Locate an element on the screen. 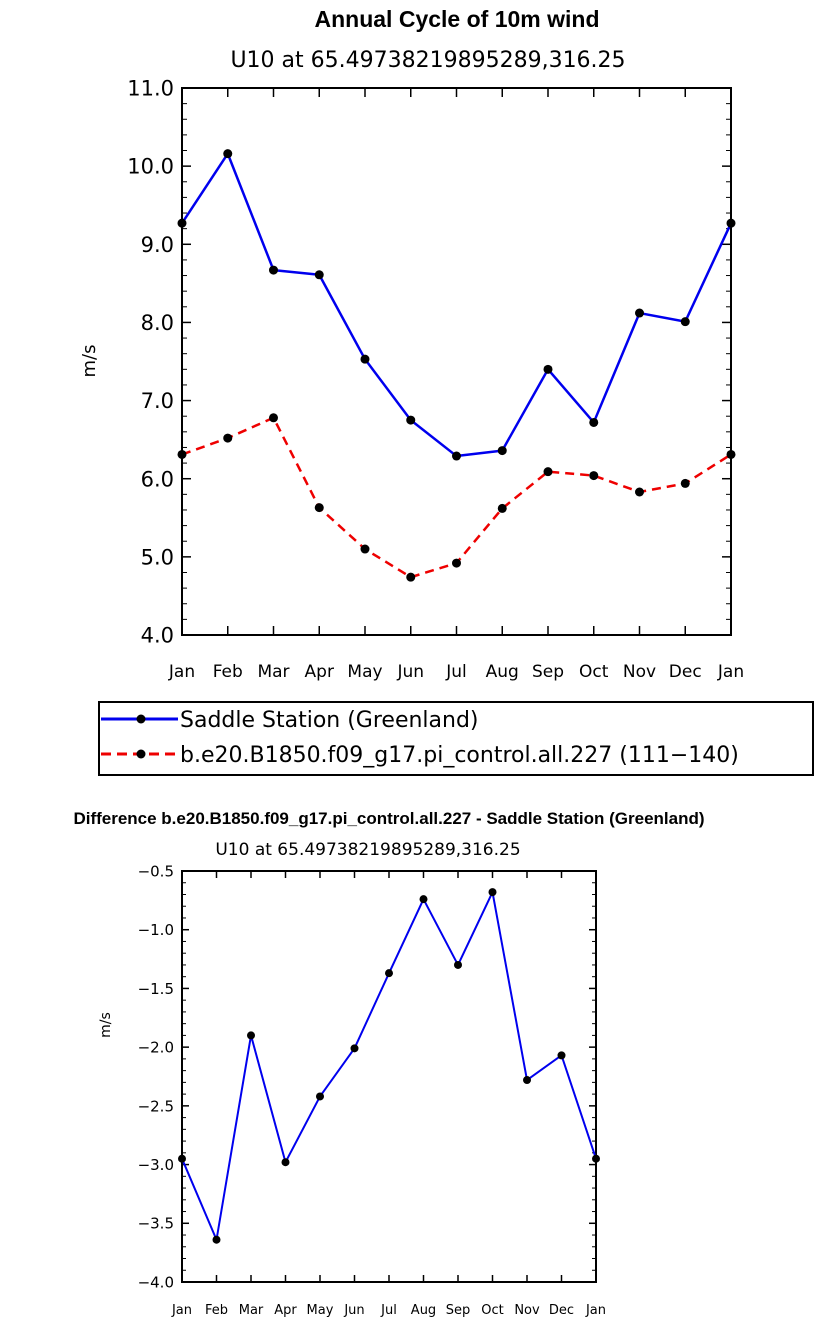  y-tick-label: −0.5 is located at coordinates (156, 871).